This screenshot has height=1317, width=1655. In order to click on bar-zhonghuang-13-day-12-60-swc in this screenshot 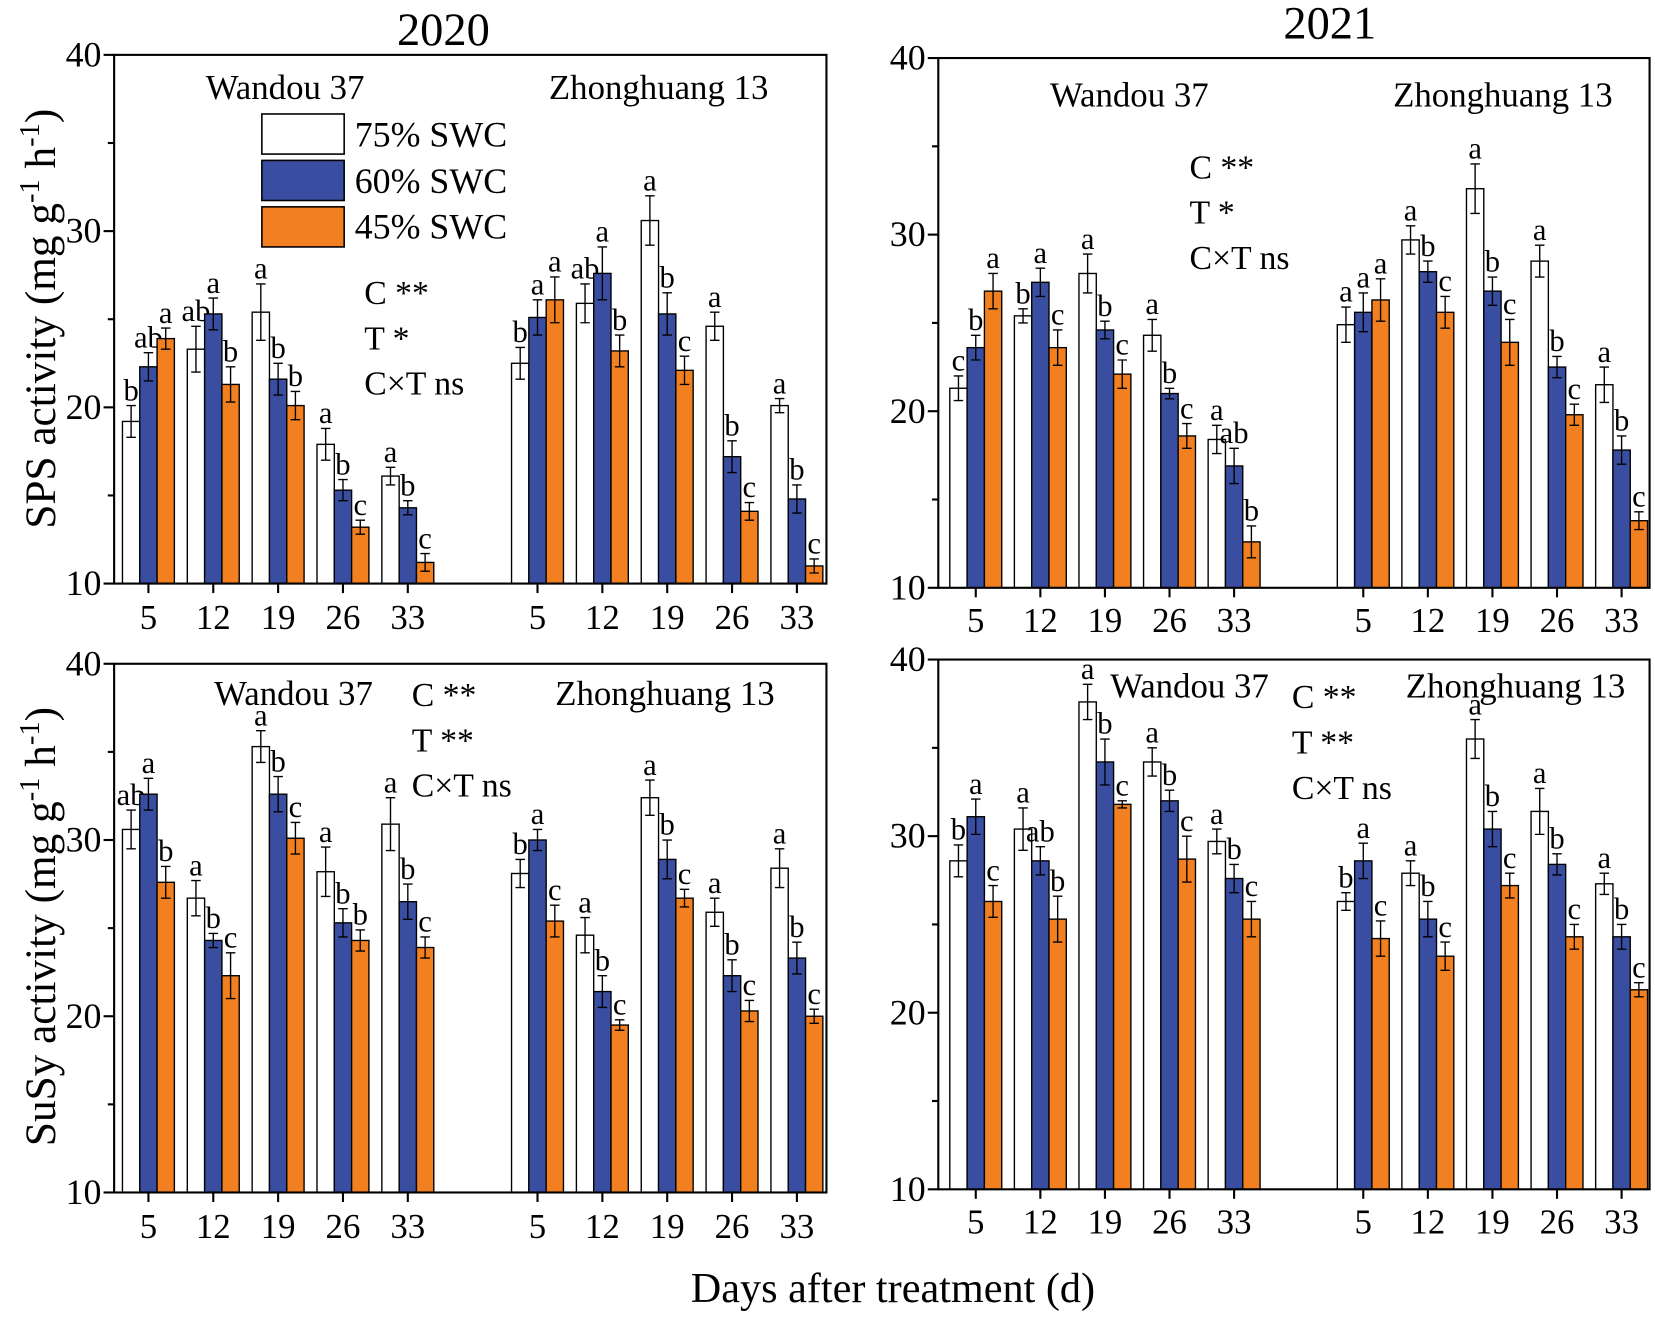, I will do `click(602, 428)`.